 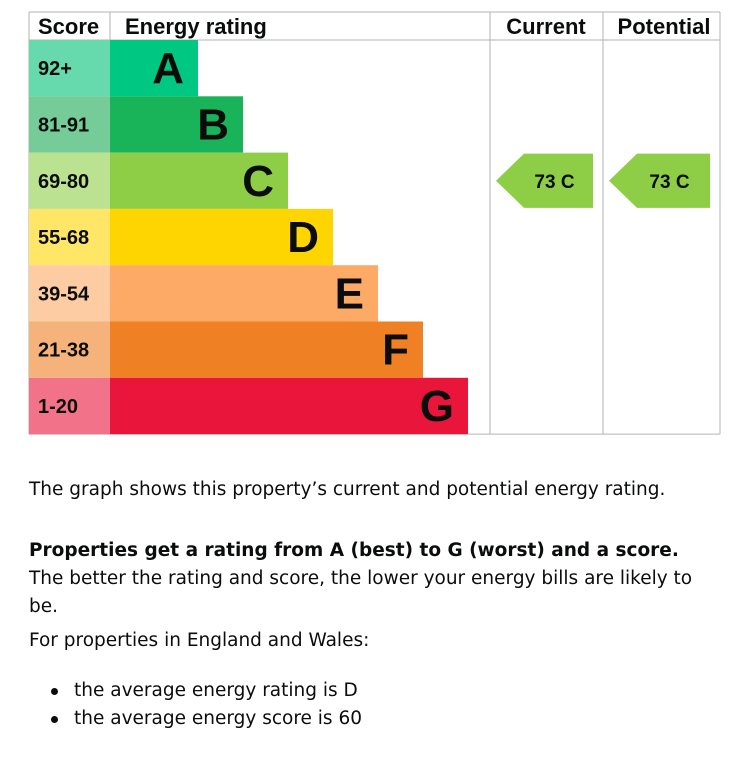 I want to click on score-cell-d, so click(x=69, y=237).